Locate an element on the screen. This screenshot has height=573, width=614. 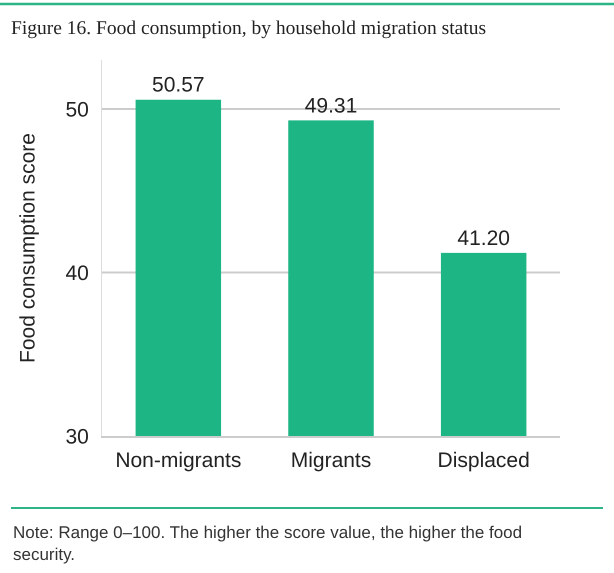
data-label: 49.31 is located at coordinates (331, 106).